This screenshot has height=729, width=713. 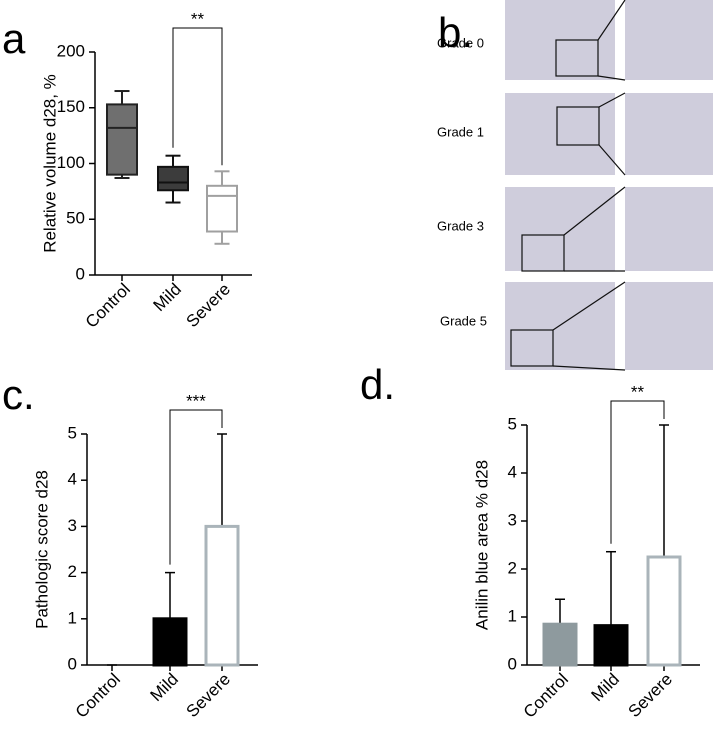 What do you see at coordinates (71, 50) in the screenshot?
I see `y-tick-label: 200` at bounding box center [71, 50].